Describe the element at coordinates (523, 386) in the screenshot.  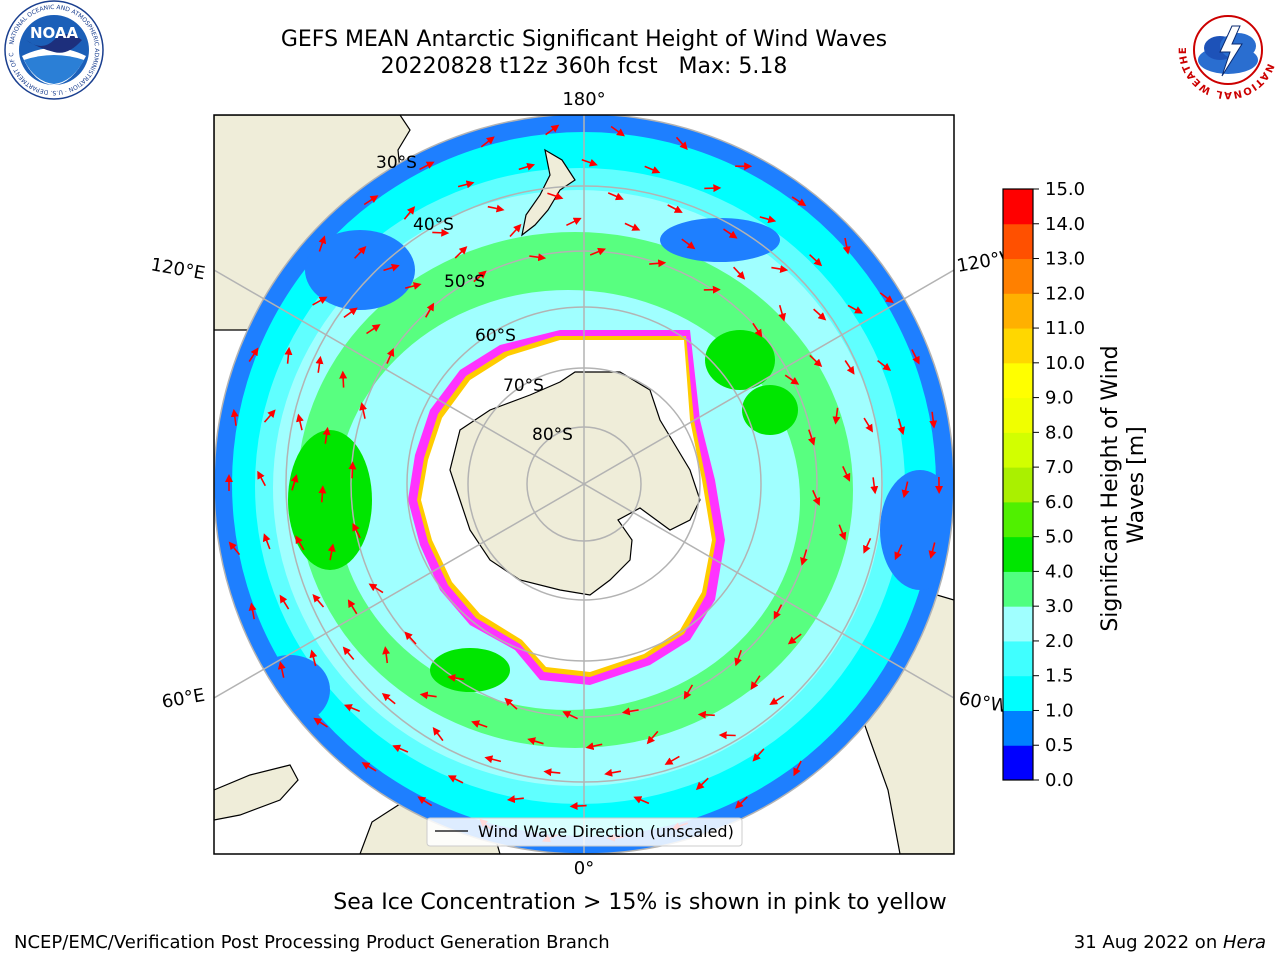
I see `lat-label-70s: 70°S` at that location.